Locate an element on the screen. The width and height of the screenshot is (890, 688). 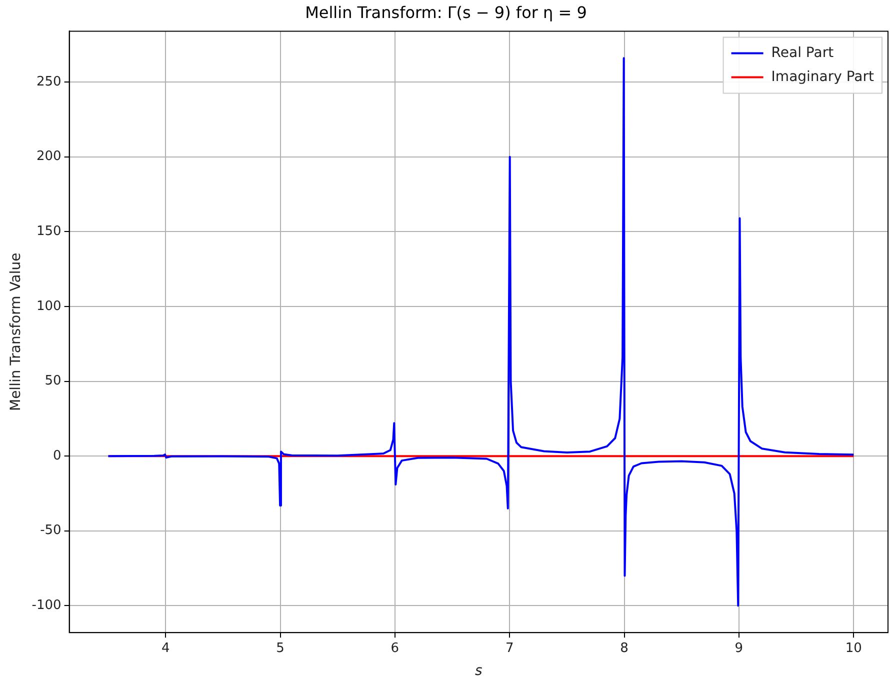
y-tick-label: 50 is located at coordinates (53, 381).